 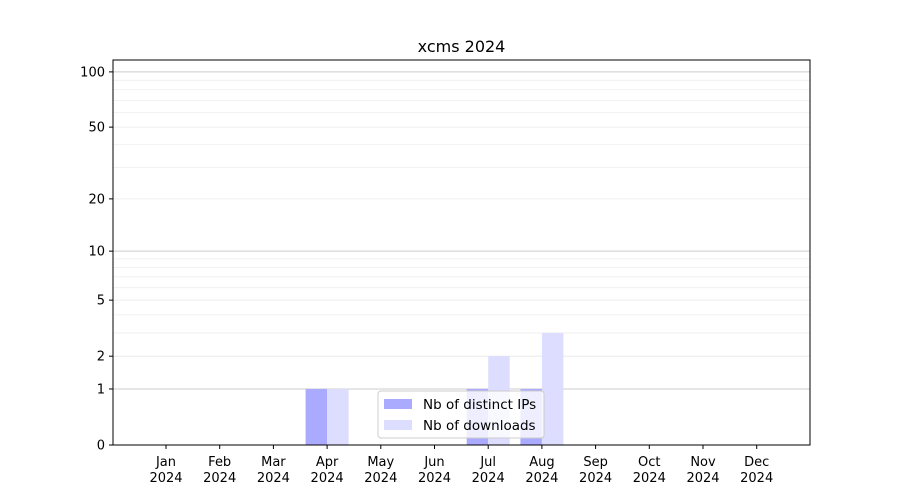 What do you see at coordinates (165, 462) in the screenshot?
I see `x-tick-label-month: Jan` at bounding box center [165, 462].